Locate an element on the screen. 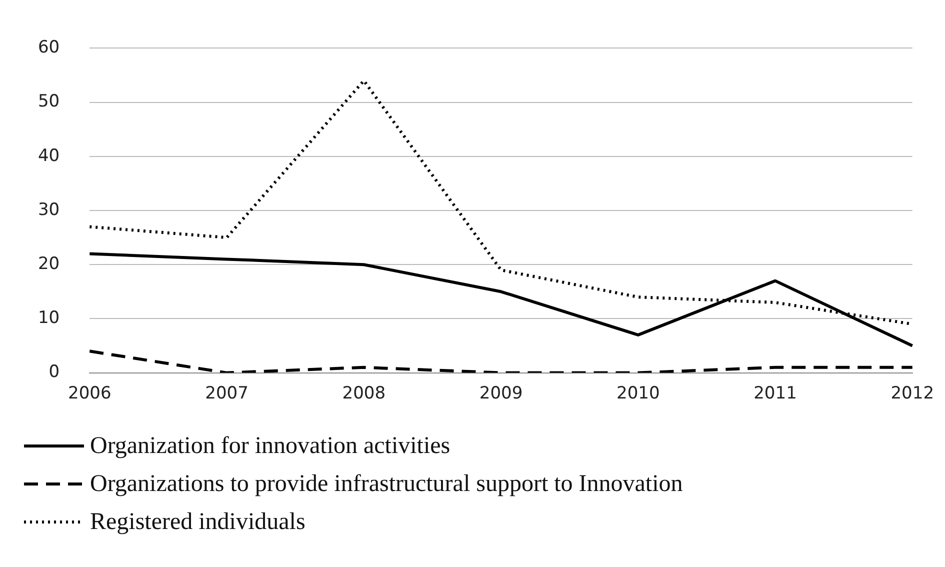 This screenshot has width=945, height=567. y-tick-label: 40 is located at coordinates (49, 156).